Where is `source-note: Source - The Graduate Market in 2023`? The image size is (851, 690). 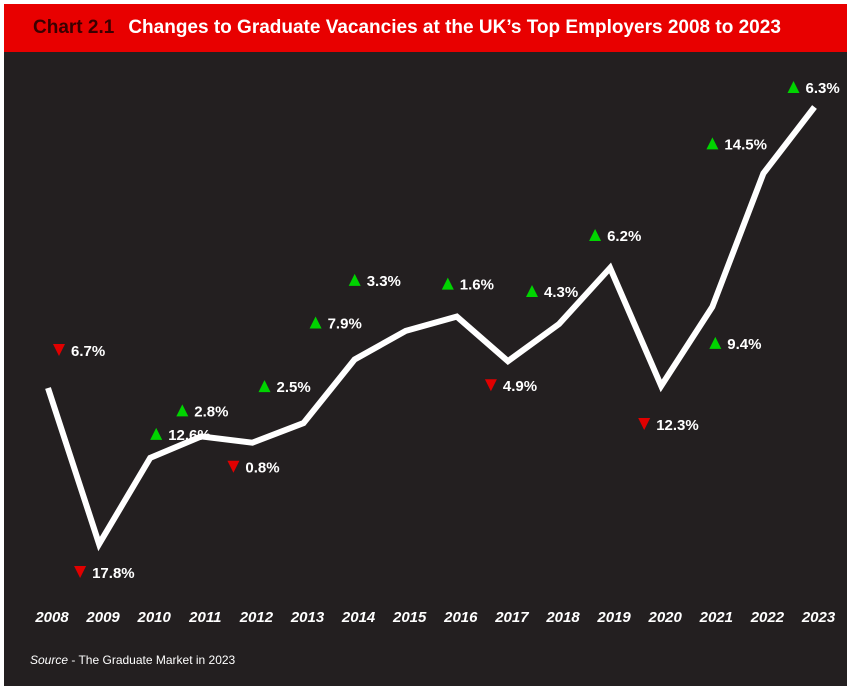
source-note: Source - The Graduate Market in 2023 is located at coordinates (132, 660).